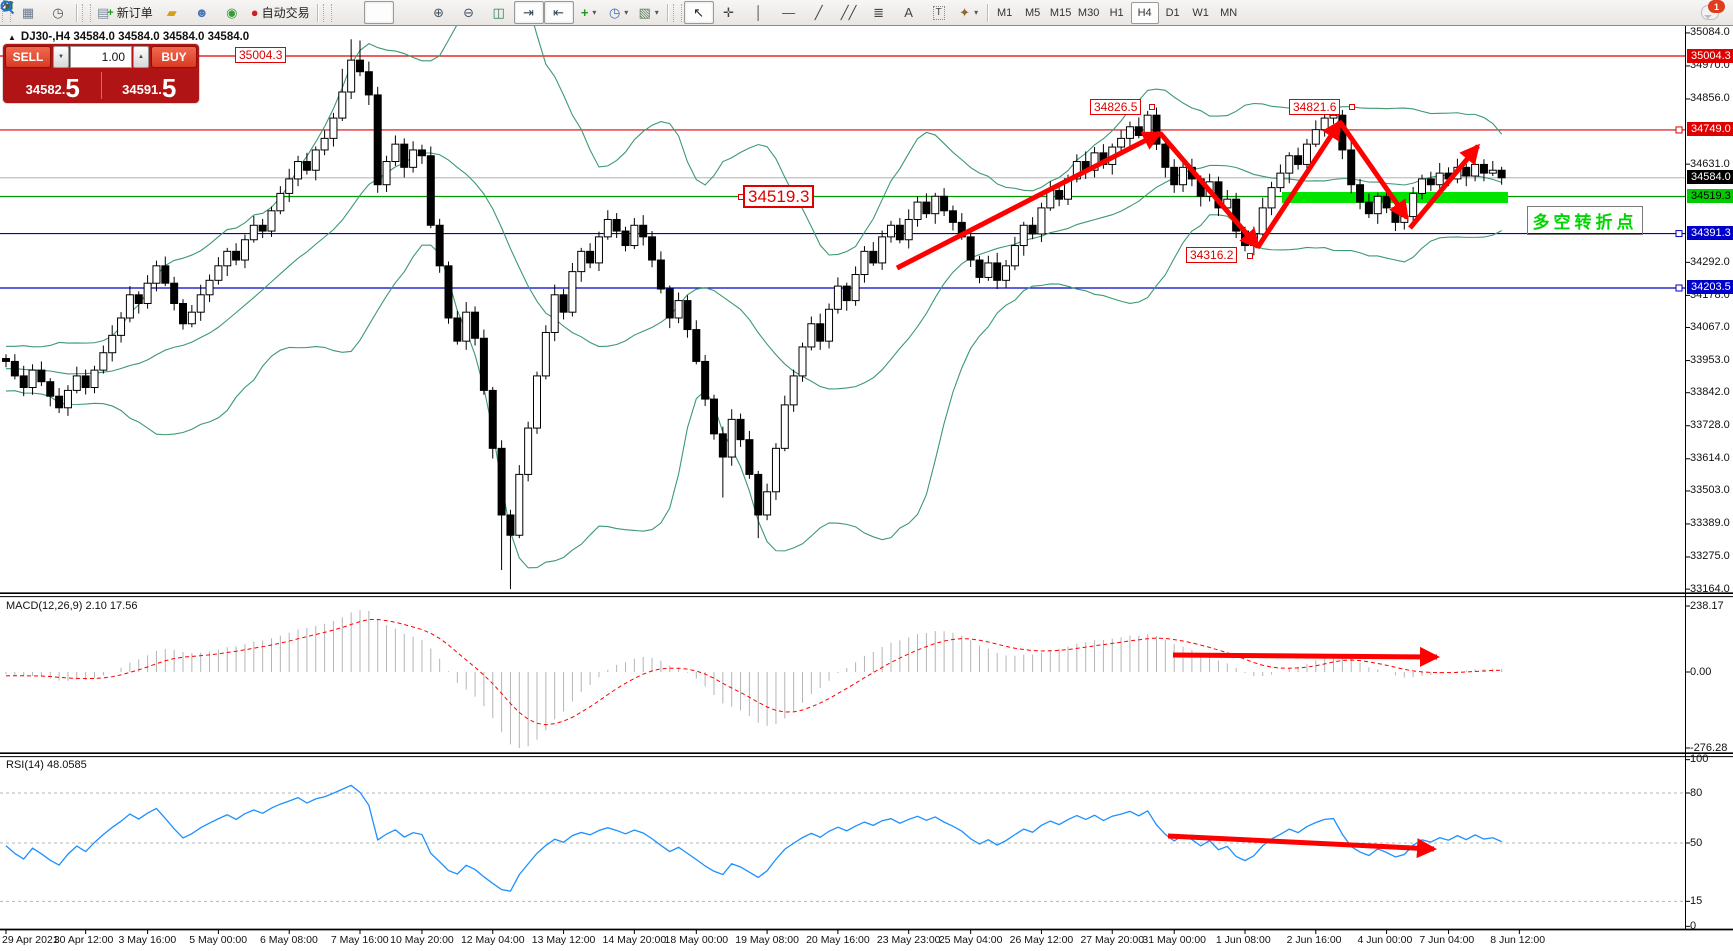 The height and width of the screenshot is (951, 1733). I want to click on time-axis-label: 20 May 16:00, so click(838, 940).